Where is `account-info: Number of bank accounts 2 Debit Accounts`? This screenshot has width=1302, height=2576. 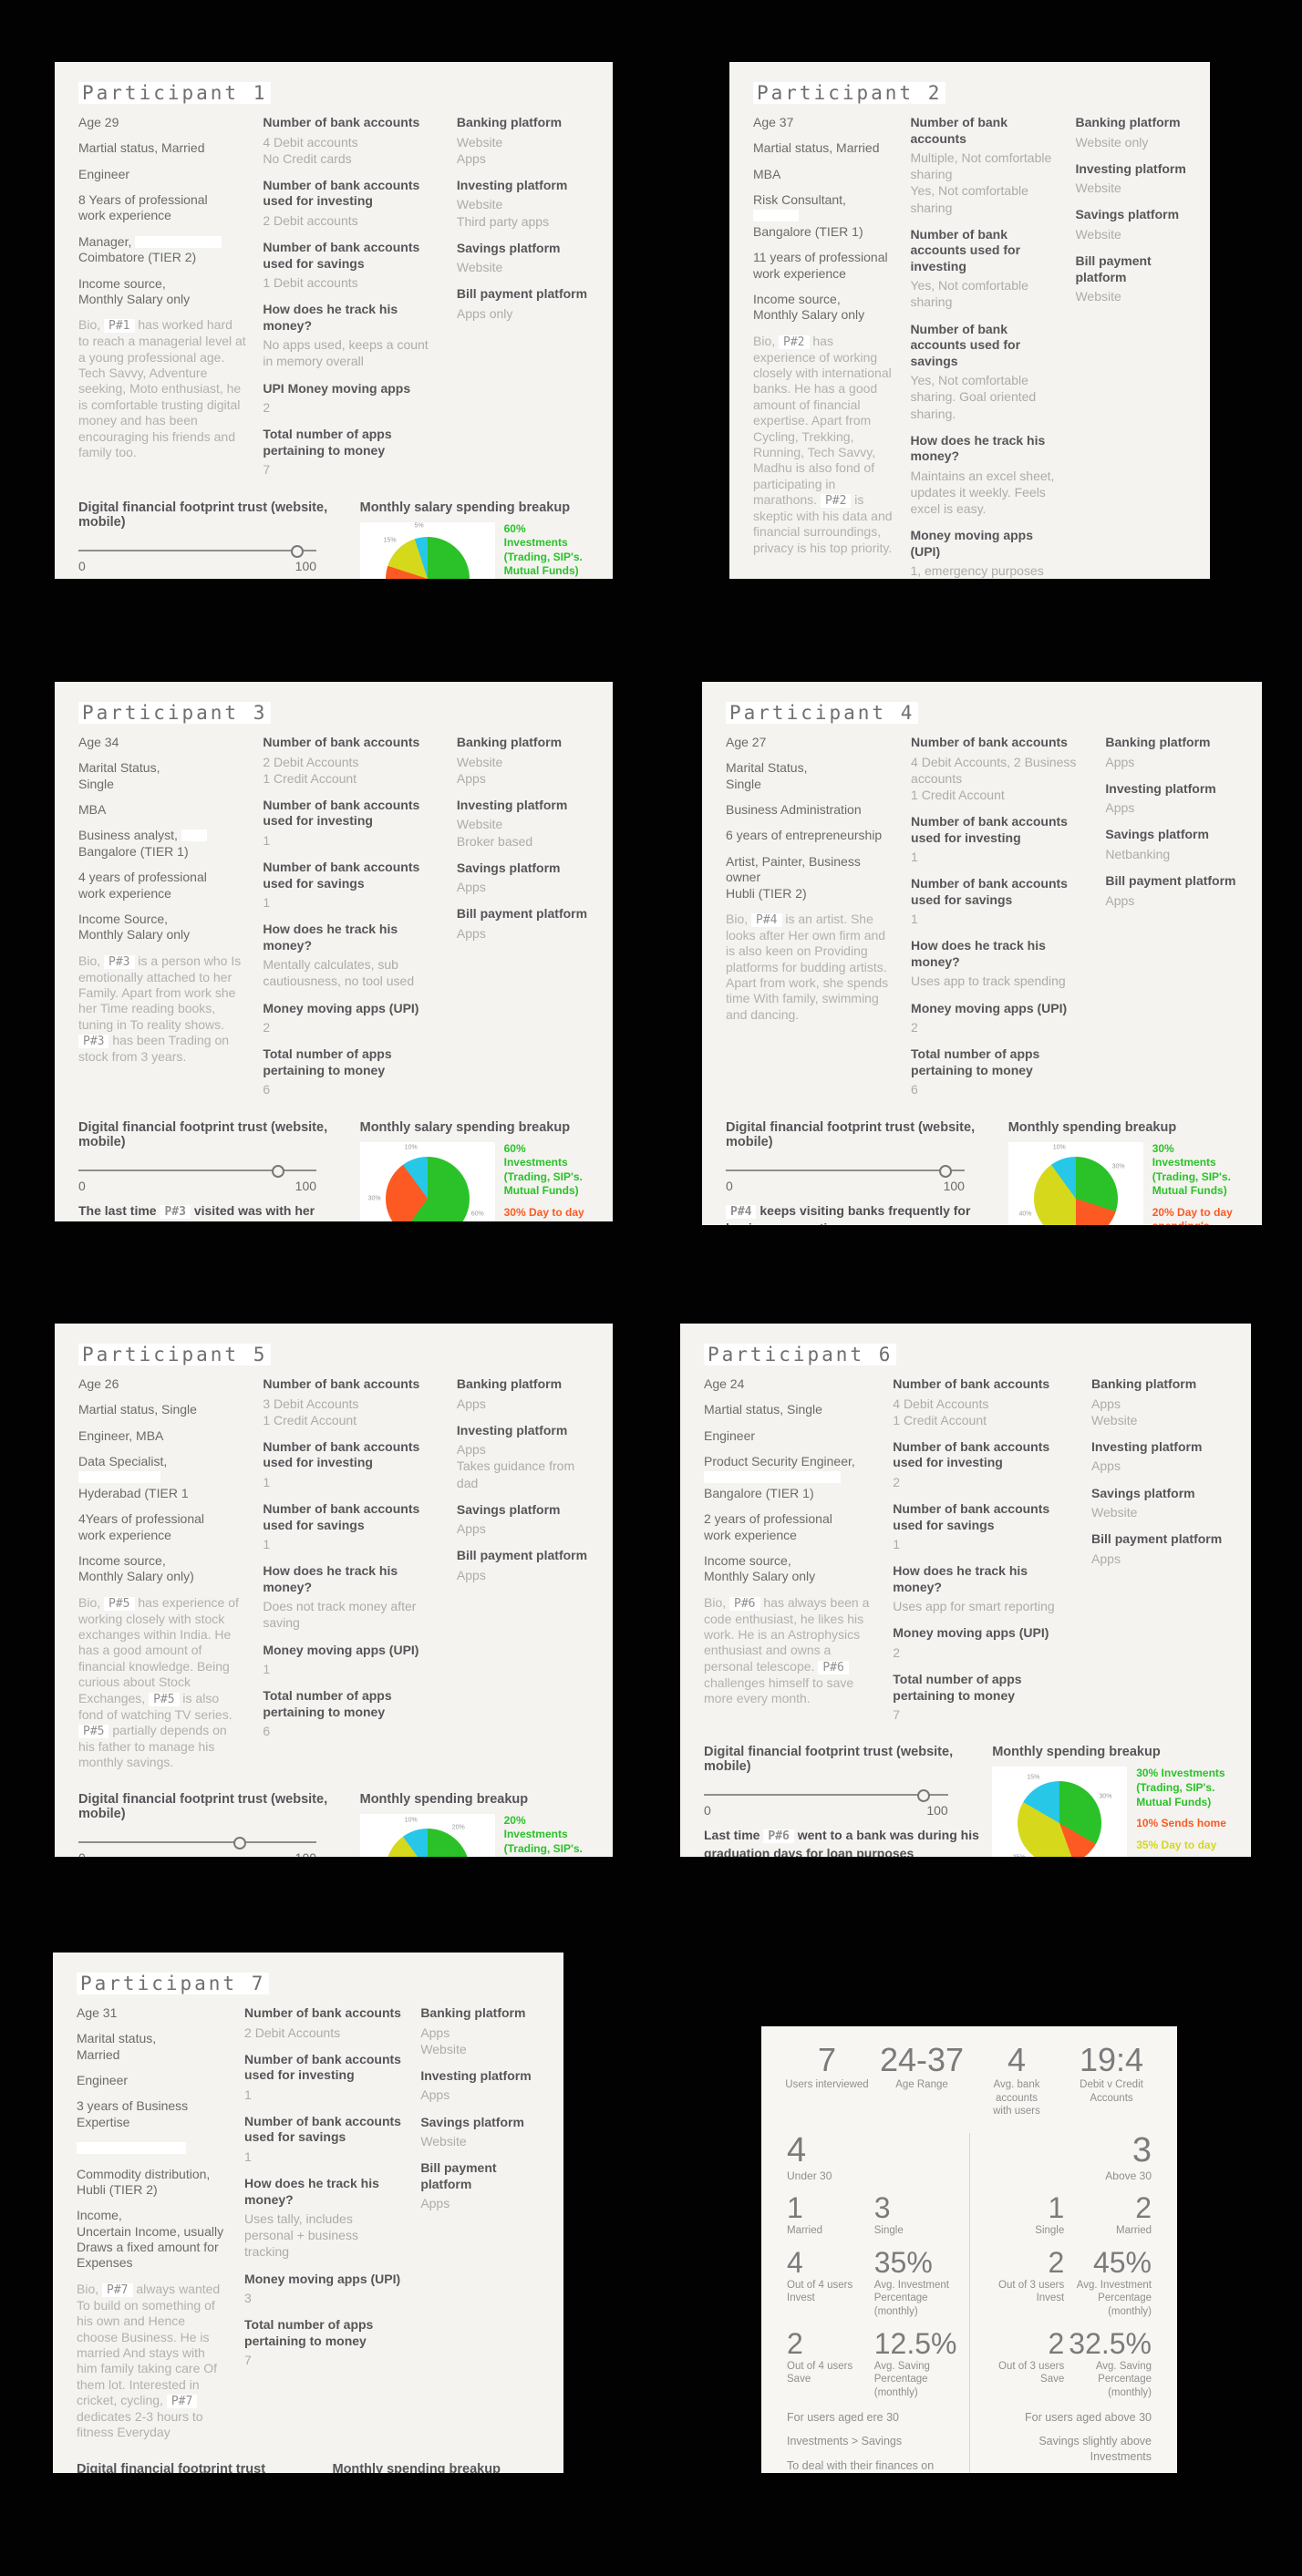
account-info: Number of bank accounts 2 Debit Accounts is located at coordinates (324, 2023).